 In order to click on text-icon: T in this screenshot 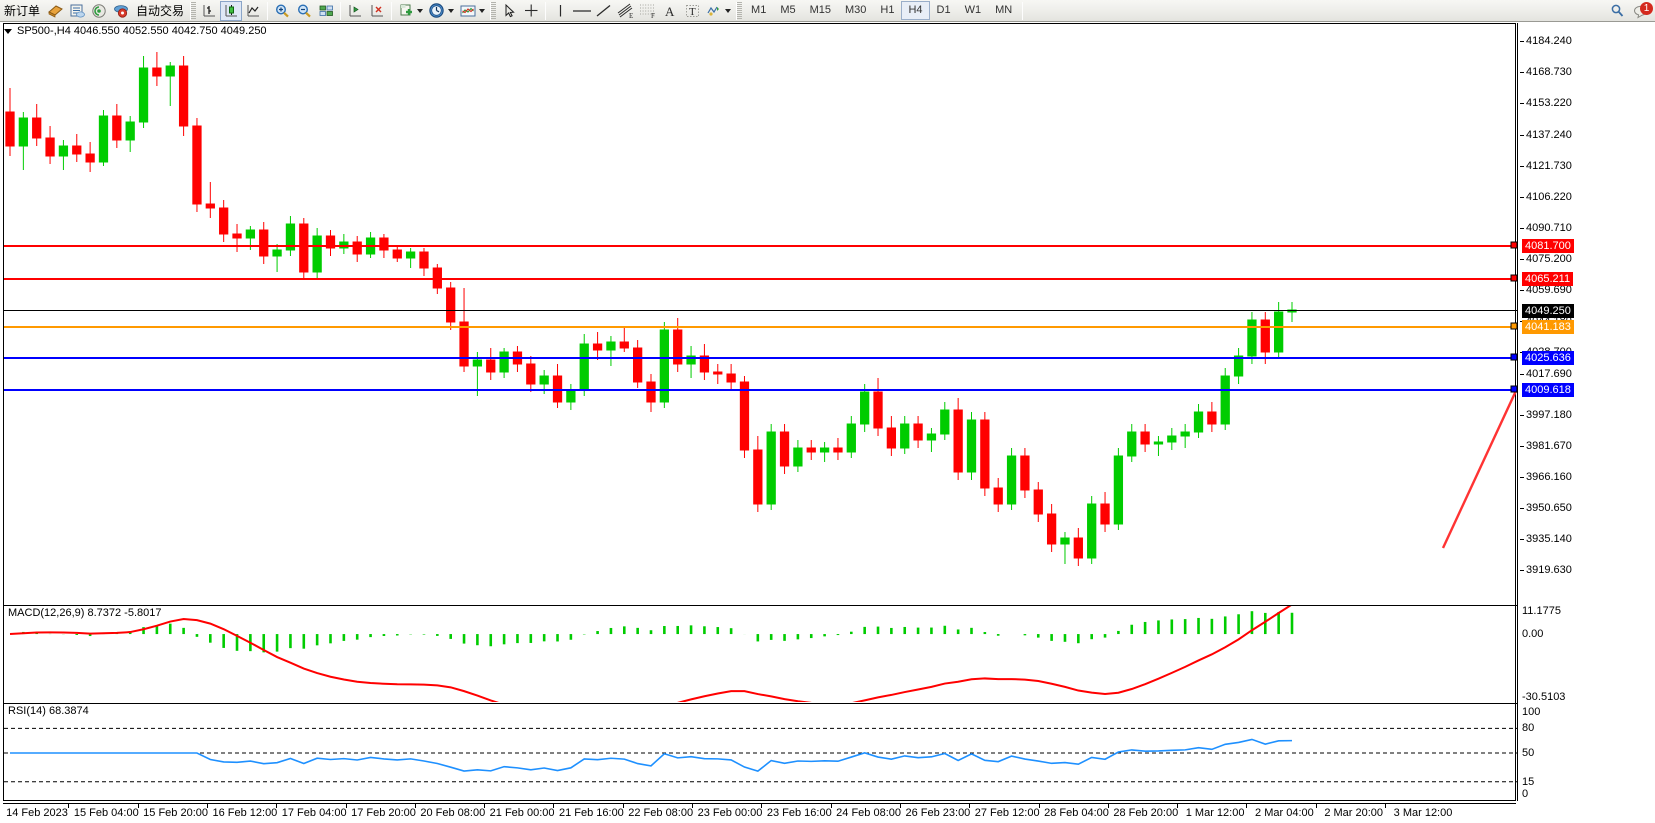, I will do `click(692, 11)`.